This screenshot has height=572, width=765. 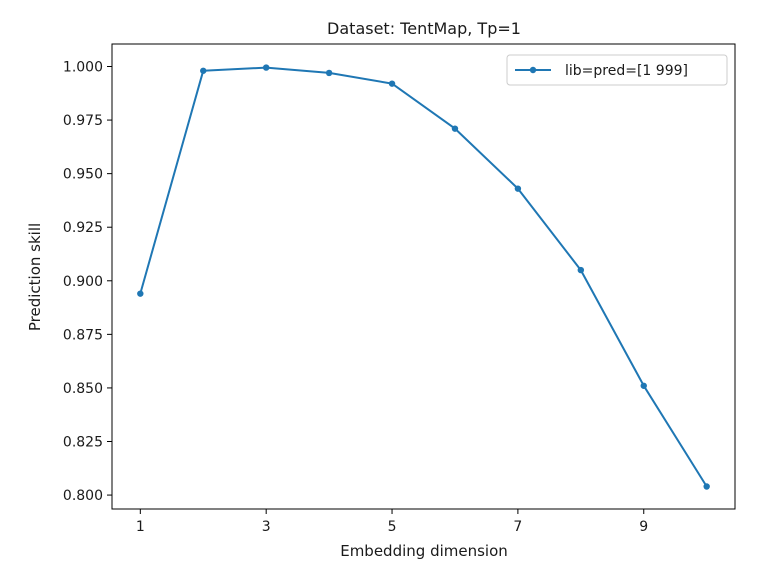 I want to click on y-tick-label: 0.925, so click(x=83, y=228).